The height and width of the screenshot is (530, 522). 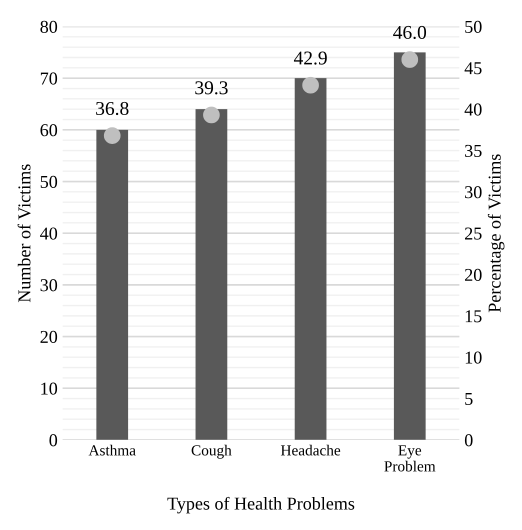 I want to click on data-label: 39.3, so click(x=211, y=87).